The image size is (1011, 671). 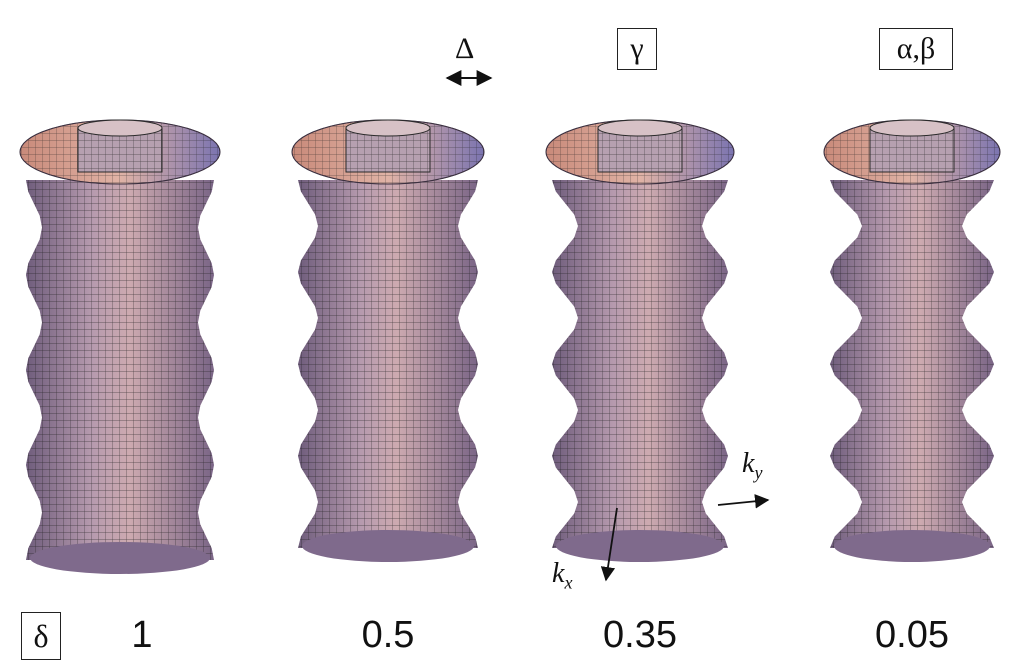 I want to click on surface-2-value: 0.5, so click(x=388, y=635).